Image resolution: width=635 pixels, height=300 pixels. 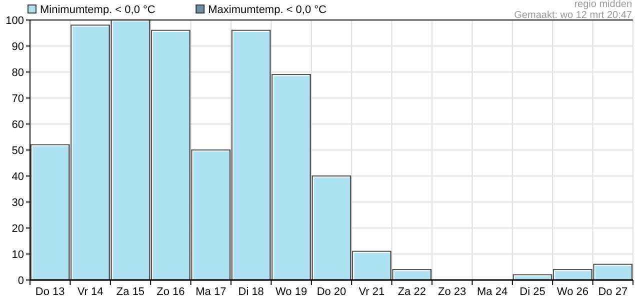 What do you see at coordinates (18, 72) in the screenshot?
I see `y-tick-label: 80` at bounding box center [18, 72].